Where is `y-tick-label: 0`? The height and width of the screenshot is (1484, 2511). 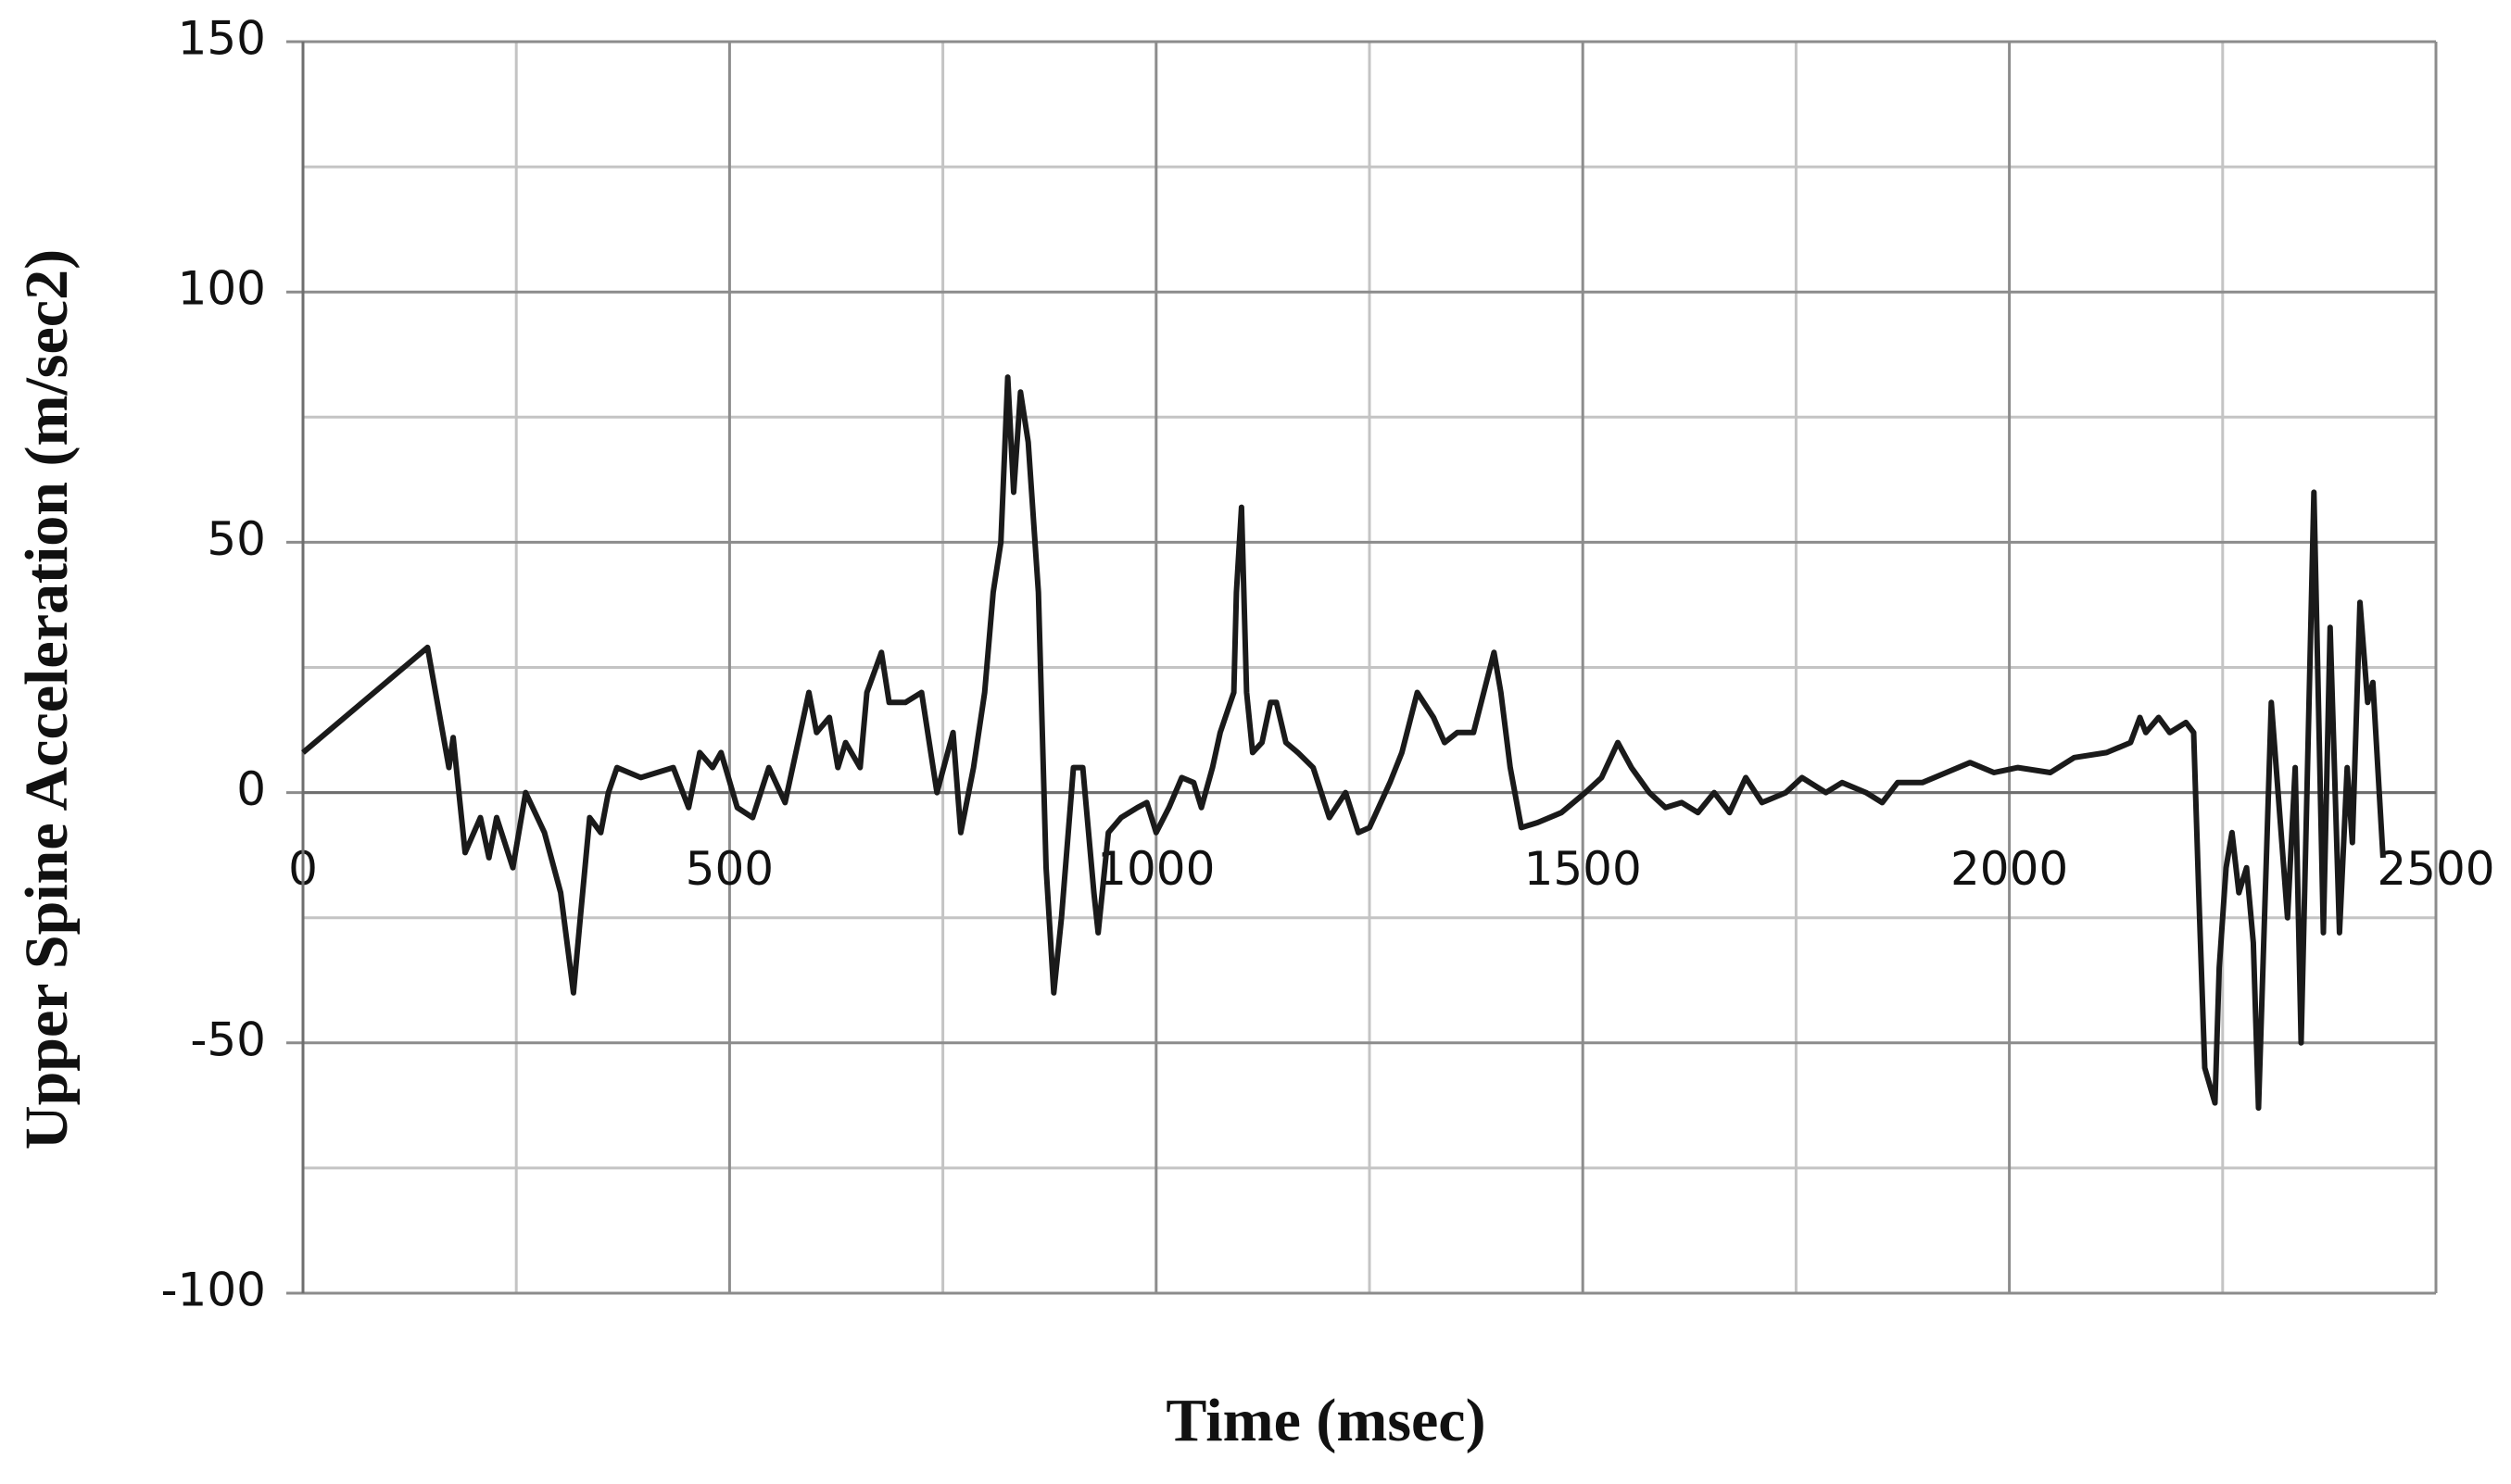
y-tick-label: 0 is located at coordinates (251, 789).